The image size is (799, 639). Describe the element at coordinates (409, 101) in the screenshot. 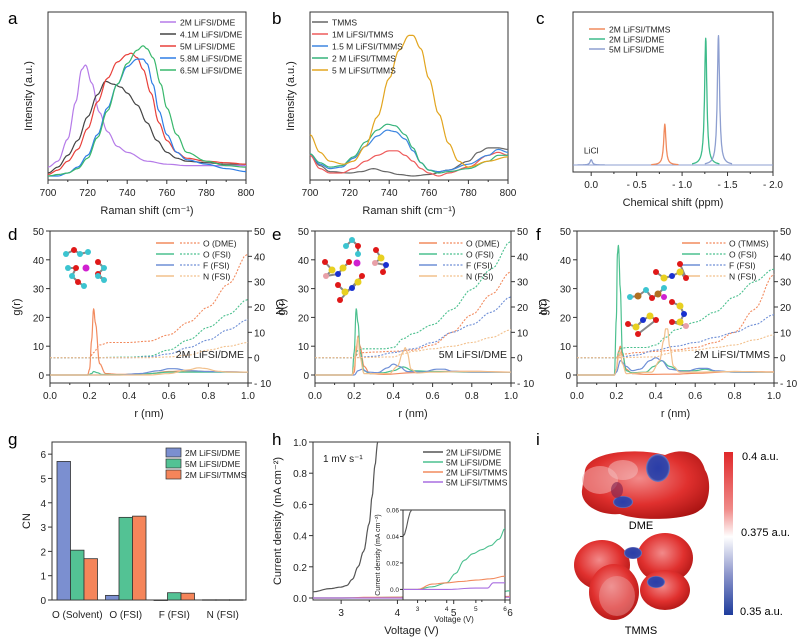

I see `series-line-b-5-m-lifsi-tmms` at that location.